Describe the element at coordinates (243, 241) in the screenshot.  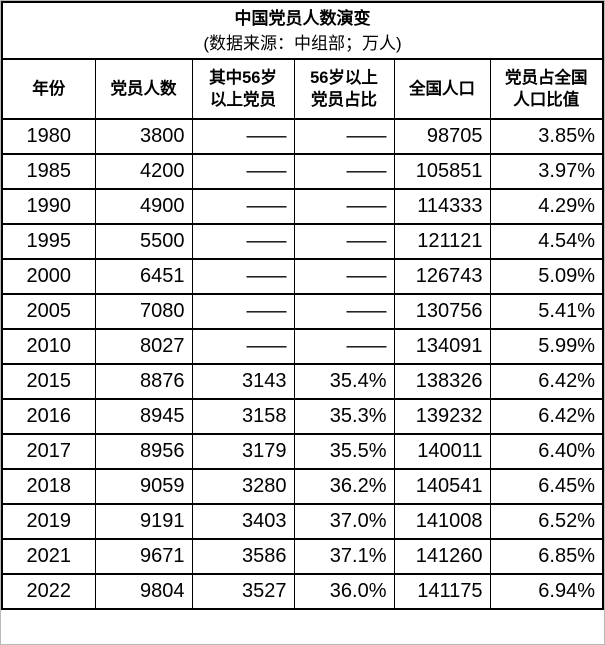
I see `cell-r4-c3: ——` at that location.